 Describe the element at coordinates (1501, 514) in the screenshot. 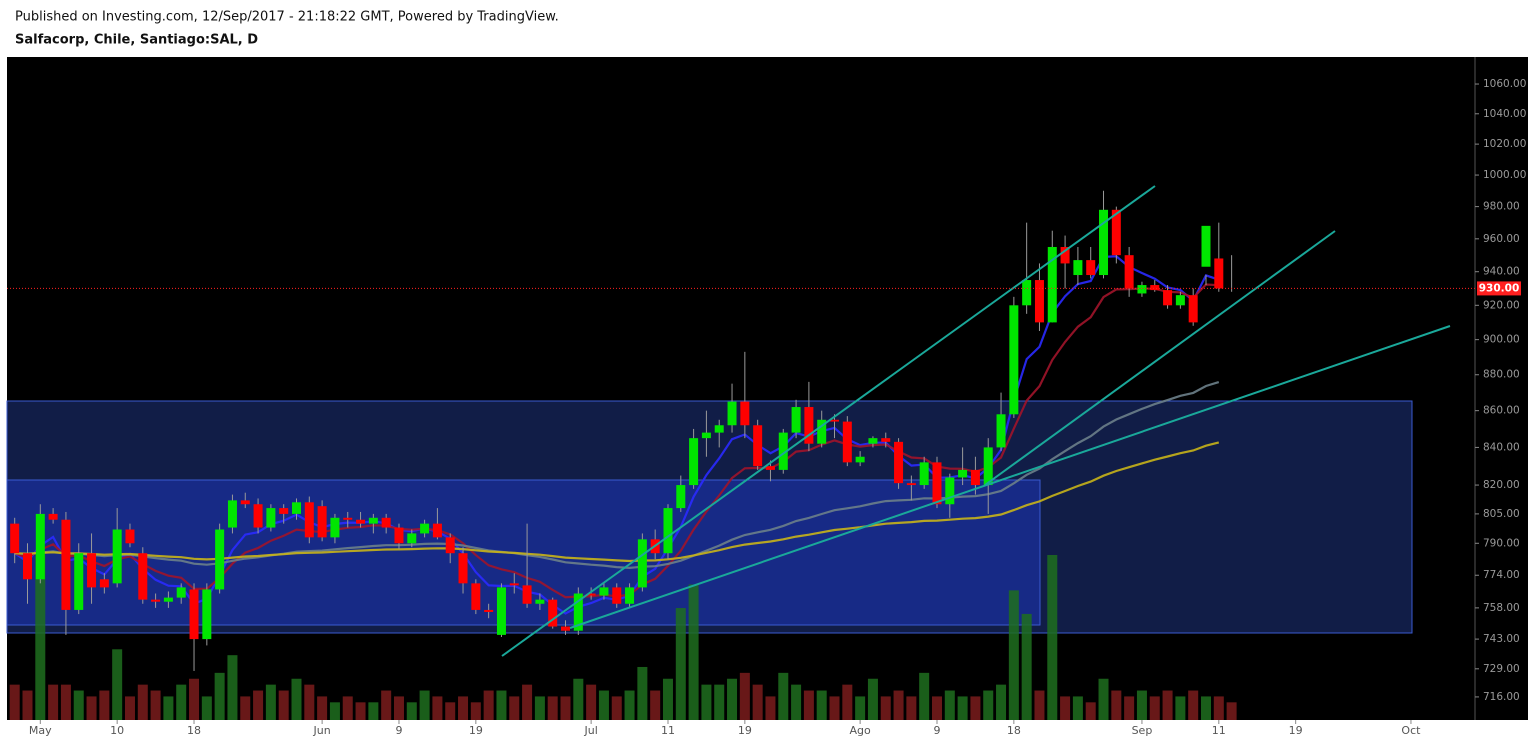

I see `y-tick-label: 805.00` at that location.